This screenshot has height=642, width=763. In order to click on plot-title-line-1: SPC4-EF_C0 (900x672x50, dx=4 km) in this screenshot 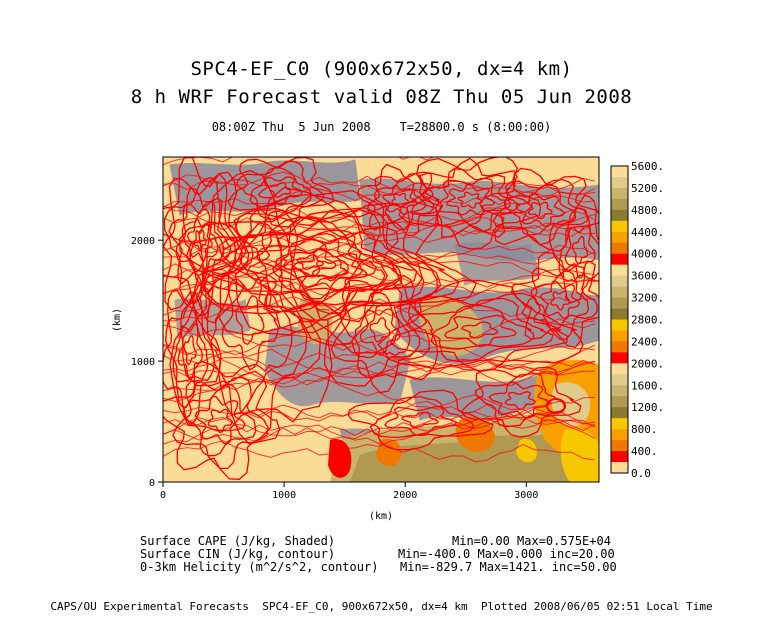, I will do `click(381, 69)`.